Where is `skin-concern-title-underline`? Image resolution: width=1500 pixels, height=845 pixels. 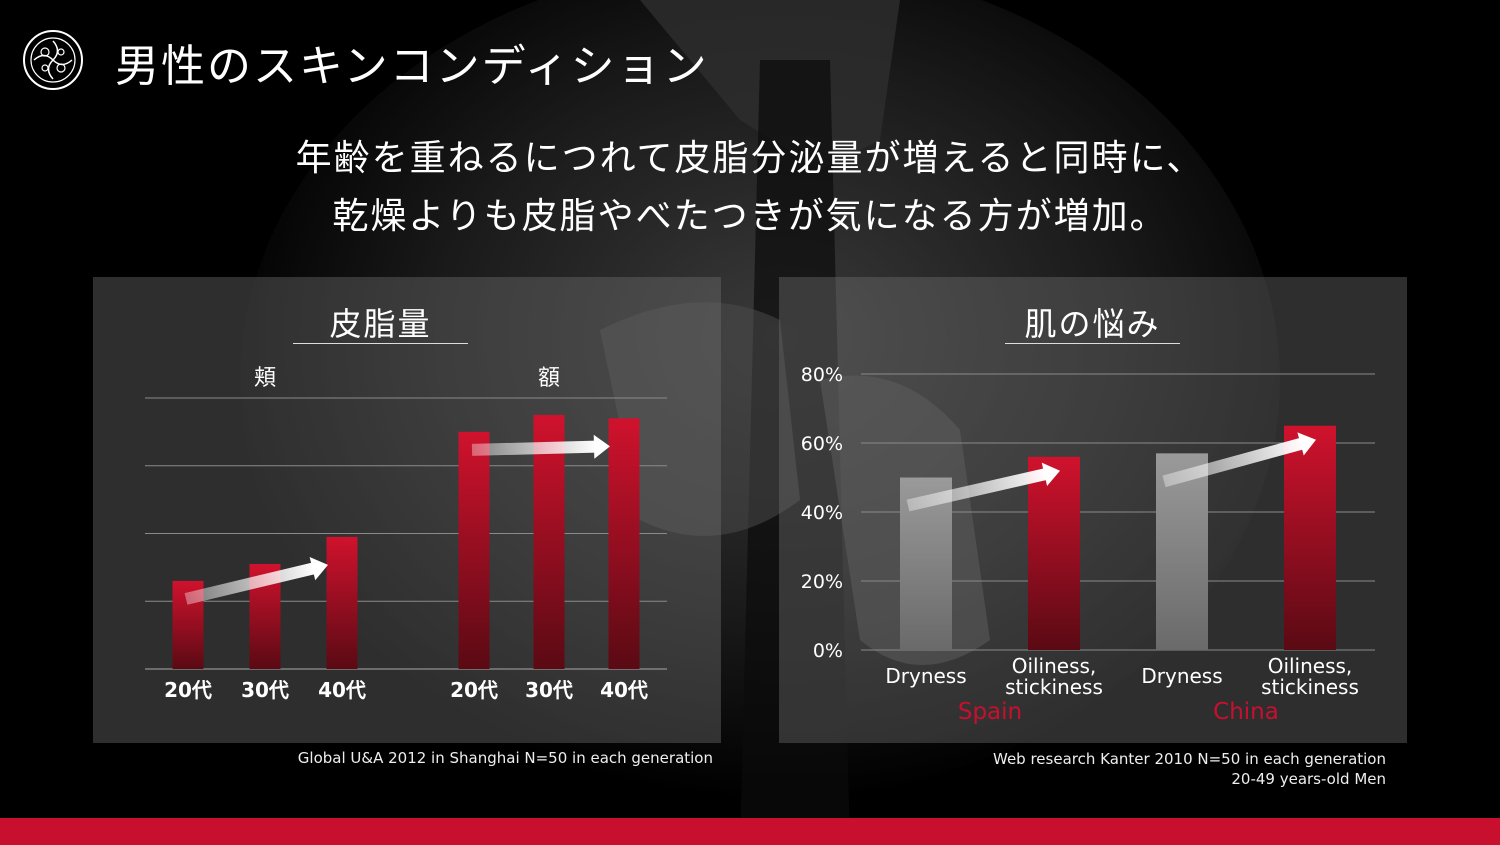 skin-concern-title-underline is located at coordinates (1092, 343).